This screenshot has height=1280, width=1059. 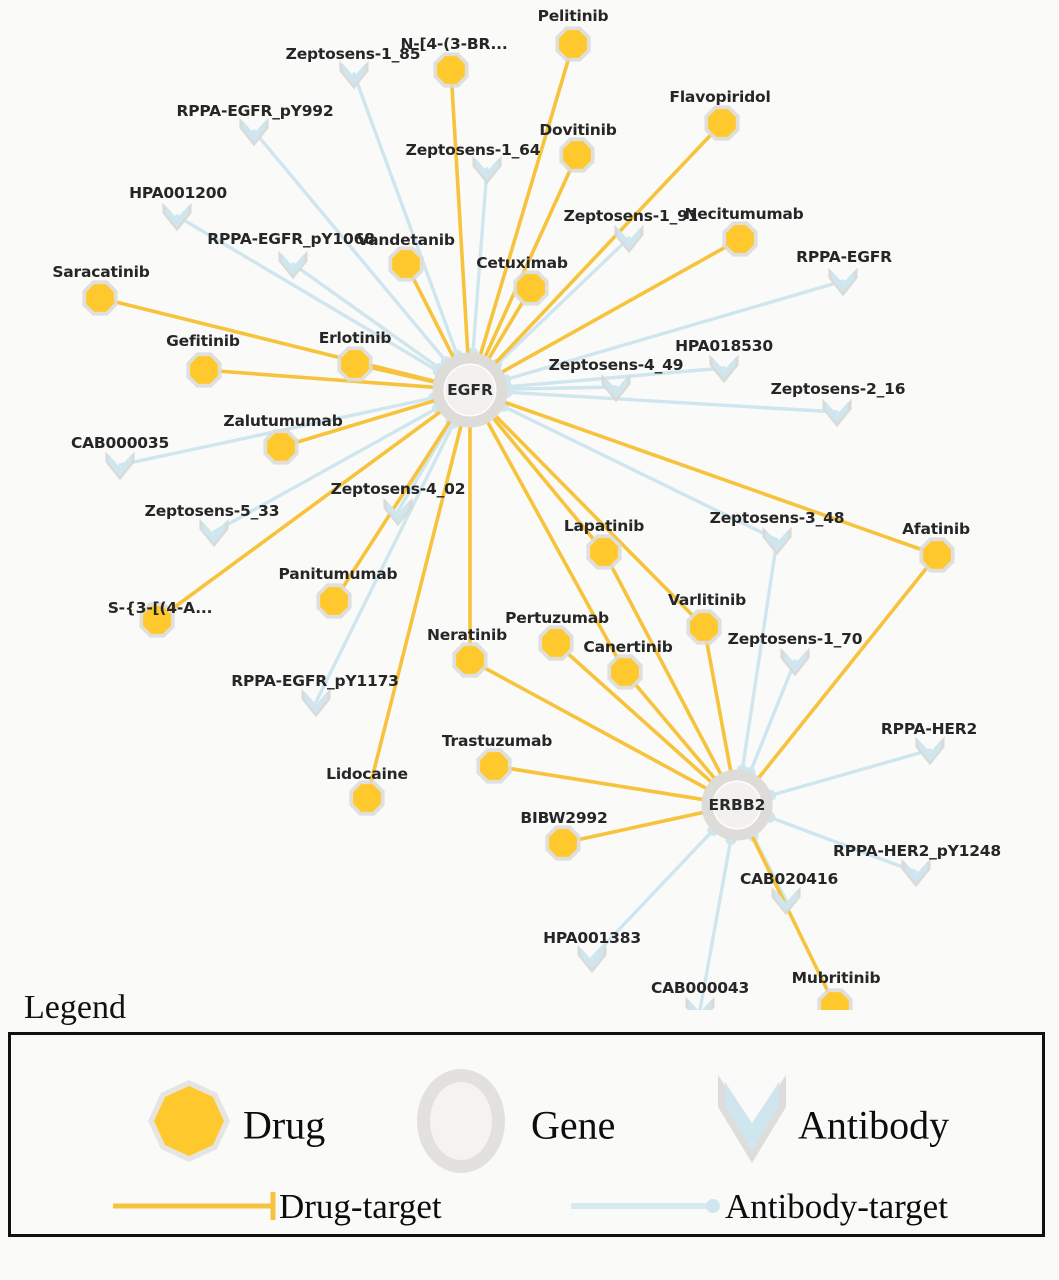 What do you see at coordinates (700, 988) in the screenshot?
I see `antibody-node-label: CAB000043` at bounding box center [700, 988].